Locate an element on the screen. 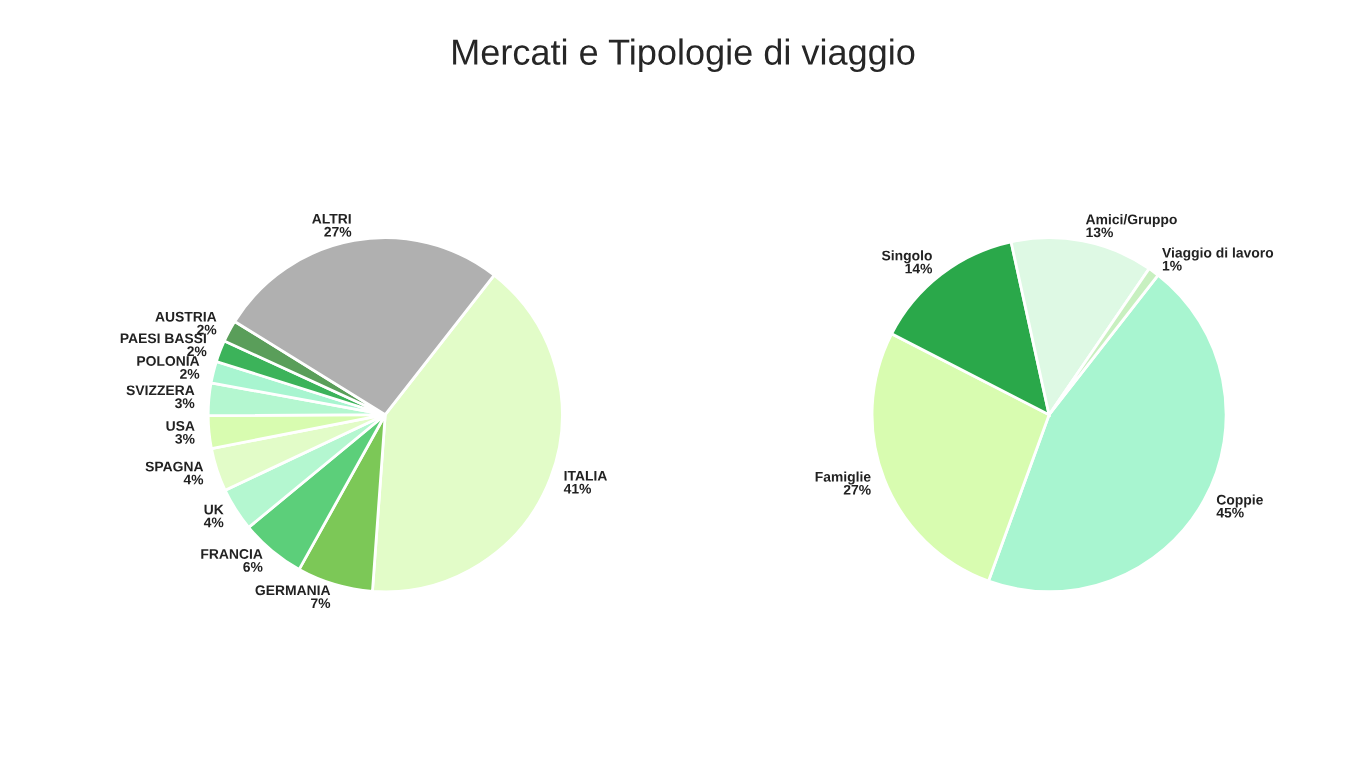 This screenshot has height=768, width=1366. slice-label: Singolo is located at coordinates (906, 257).